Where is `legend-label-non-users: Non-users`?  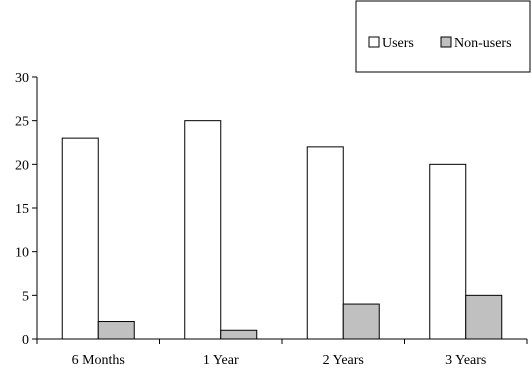 legend-label-non-users: Non-users is located at coordinates (483, 43).